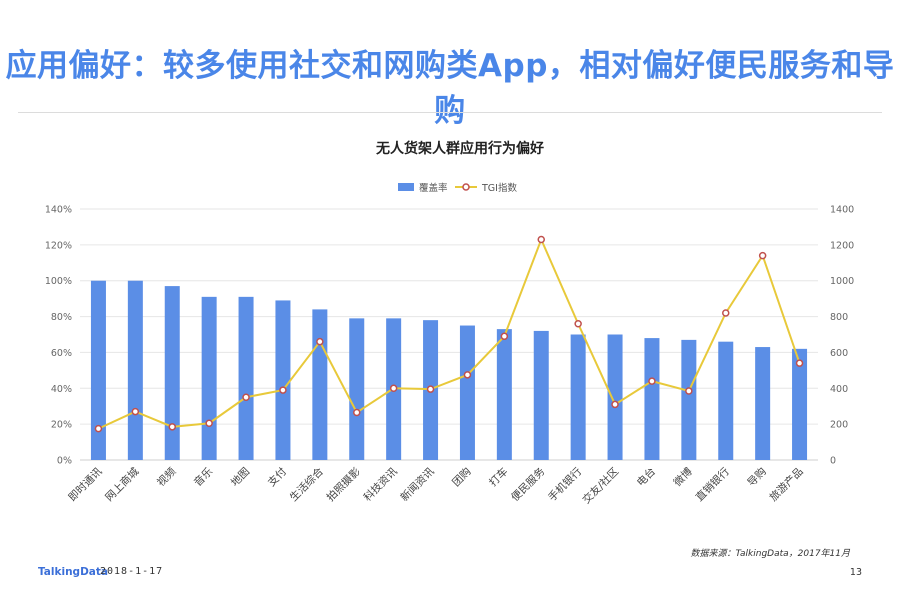 The height and width of the screenshot is (600, 900). Describe the element at coordinates (786, 484) in the screenshot. I see `x-tick-label: 旅游产品` at that location.